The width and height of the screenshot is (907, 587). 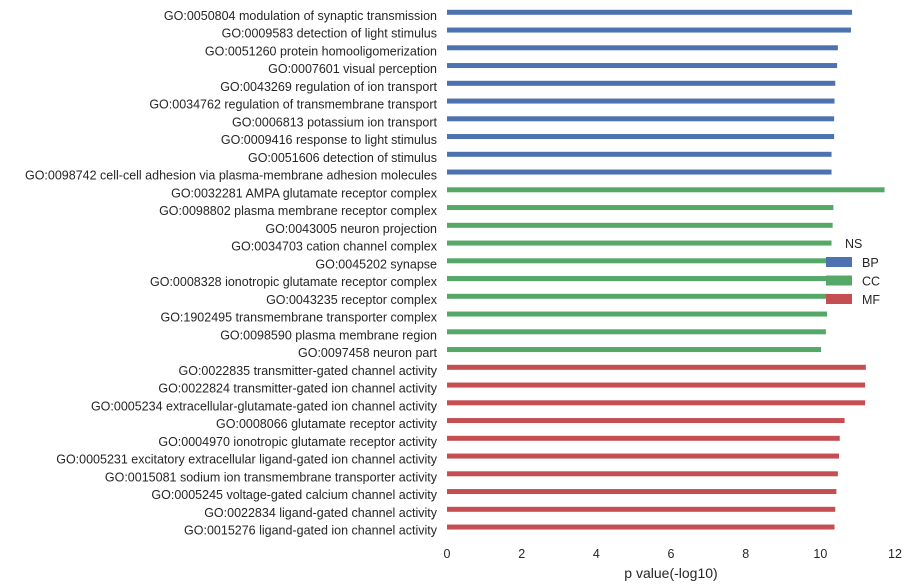 What do you see at coordinates (596, 554) in the screenshot?
I see `x-tick-label: 4` at bounding box center [596, 554].